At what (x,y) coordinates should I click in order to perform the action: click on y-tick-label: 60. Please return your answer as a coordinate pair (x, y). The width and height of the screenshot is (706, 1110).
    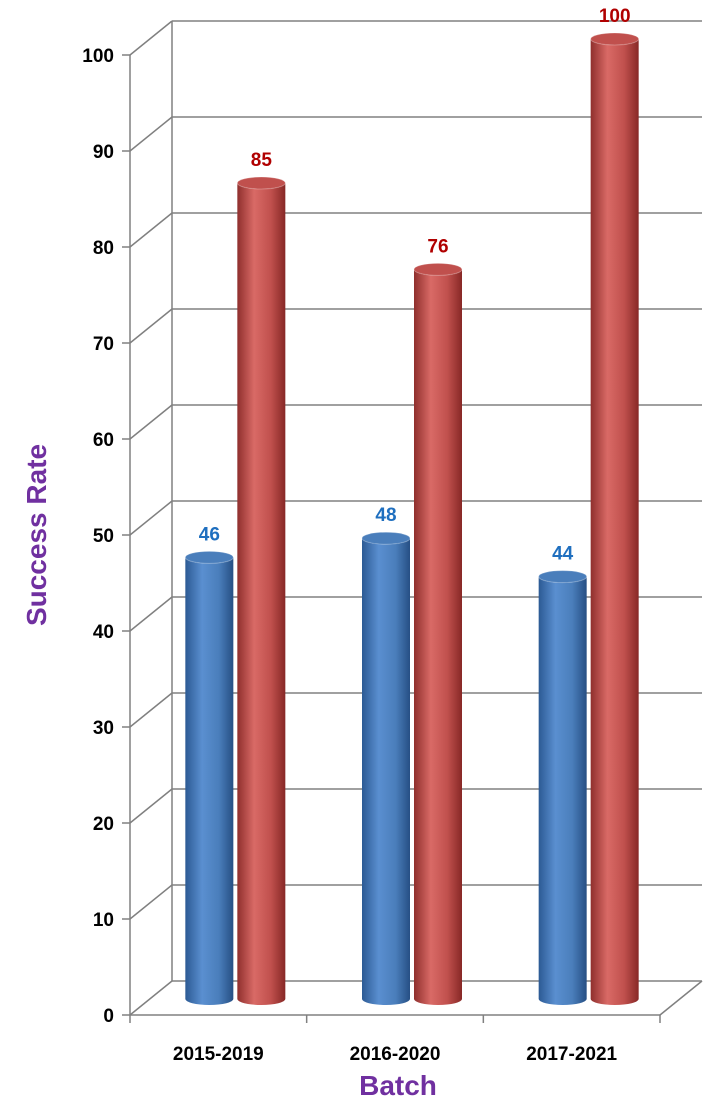
    Looking at the image, I should click on (103, 440).